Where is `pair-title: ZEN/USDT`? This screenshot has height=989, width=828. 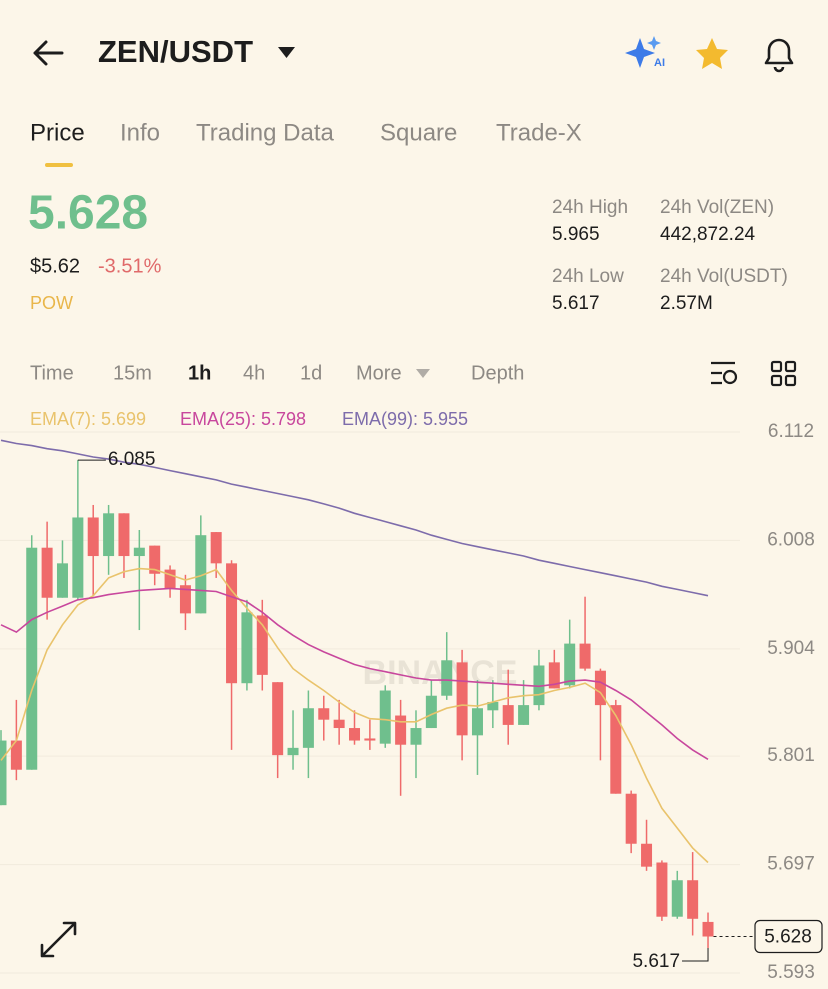 pair-title: ZEN/USDT is located at coordinates (175, 51).